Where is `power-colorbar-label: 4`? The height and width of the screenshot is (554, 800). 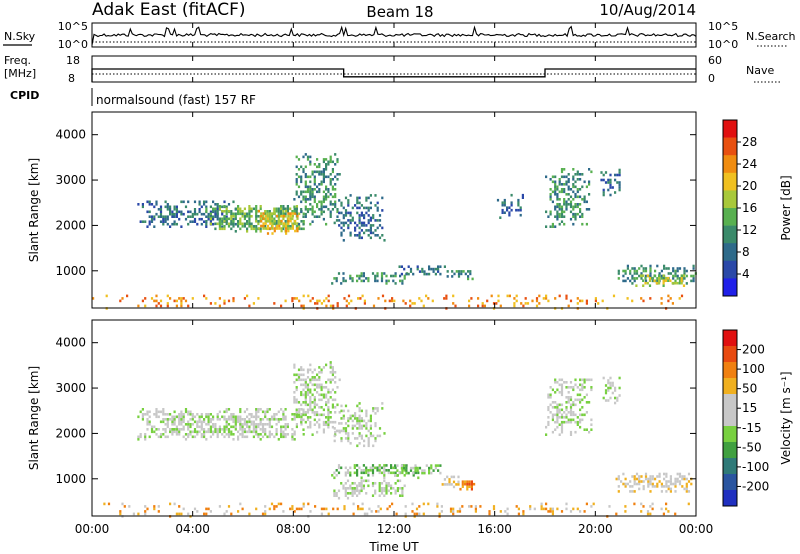 power-colorbar-label: 4 is located at coordinates (746, 274).